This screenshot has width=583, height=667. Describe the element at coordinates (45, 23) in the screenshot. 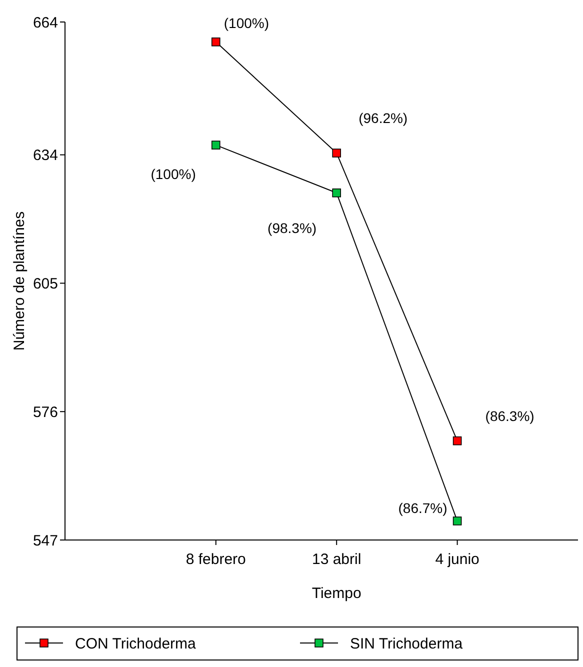

I see `y-tick-label: 664` at that location.